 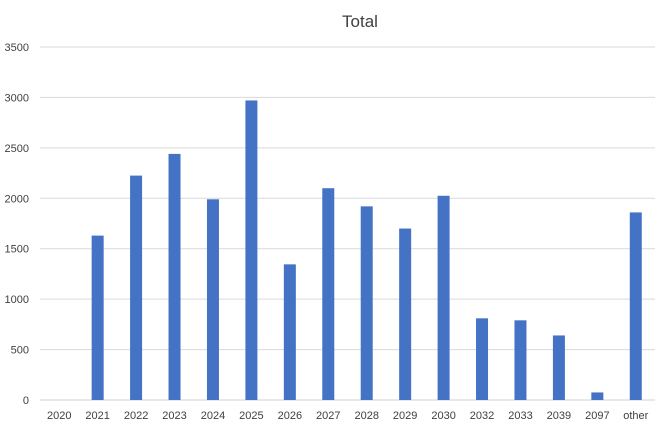 I want to click on bar-other, so click(x=635, y=306).